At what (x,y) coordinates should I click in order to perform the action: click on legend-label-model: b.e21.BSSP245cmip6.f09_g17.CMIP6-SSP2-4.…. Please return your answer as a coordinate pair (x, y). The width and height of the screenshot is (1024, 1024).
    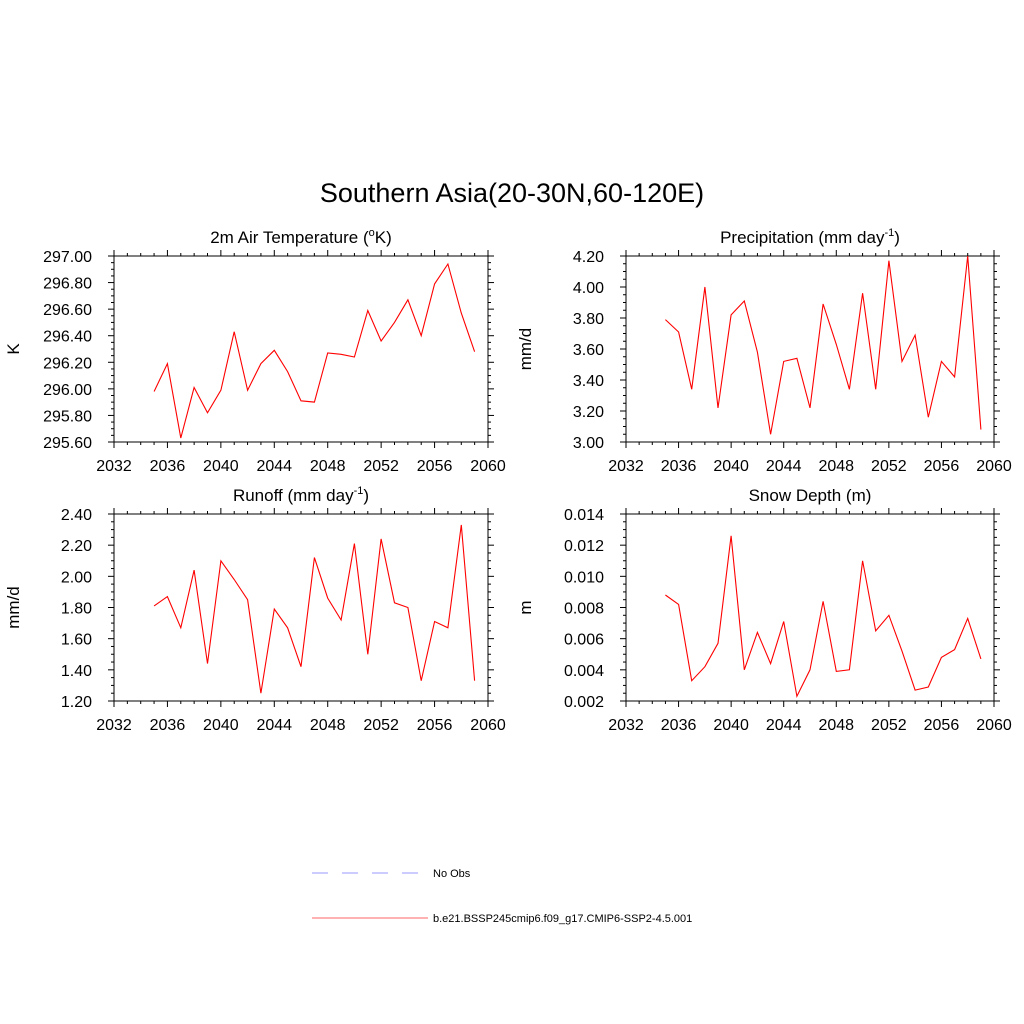
    Looking at the image, I should click on (562, 919).